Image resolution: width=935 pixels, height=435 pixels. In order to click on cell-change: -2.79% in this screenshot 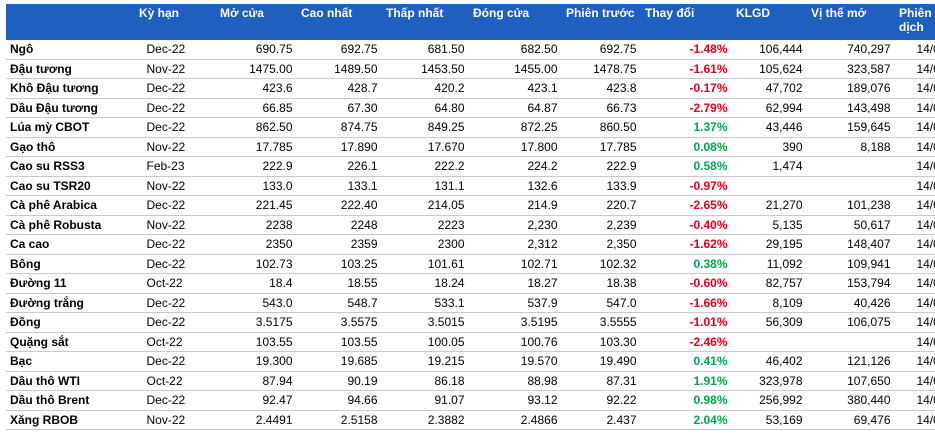, I will do `click(686, 108)`.